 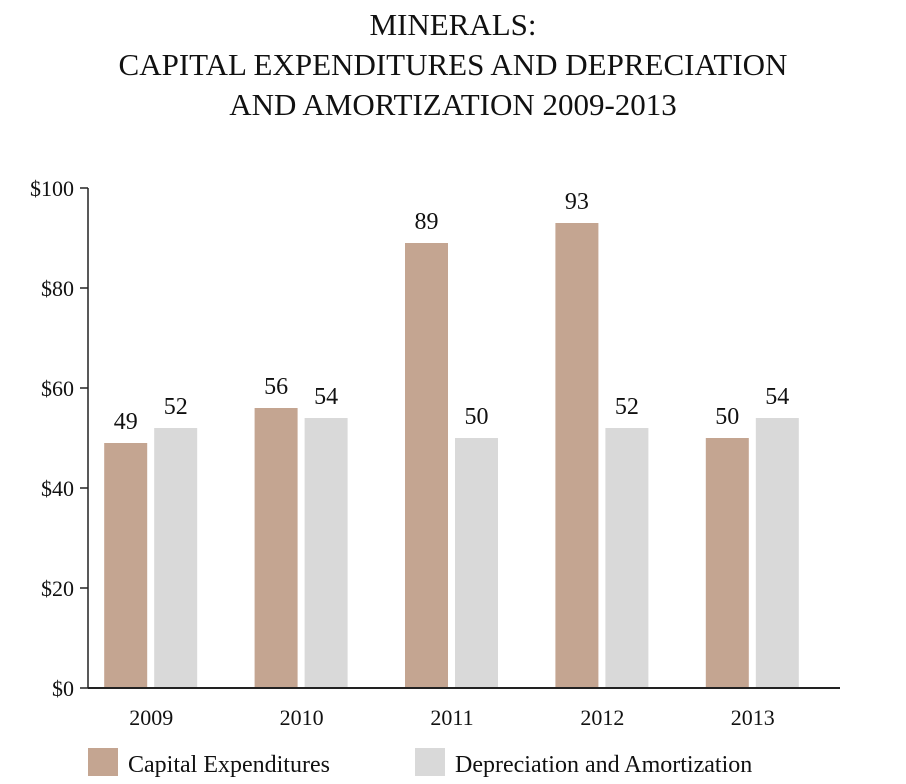 I want to click on value-label: 89, so click(x=427, y=222).